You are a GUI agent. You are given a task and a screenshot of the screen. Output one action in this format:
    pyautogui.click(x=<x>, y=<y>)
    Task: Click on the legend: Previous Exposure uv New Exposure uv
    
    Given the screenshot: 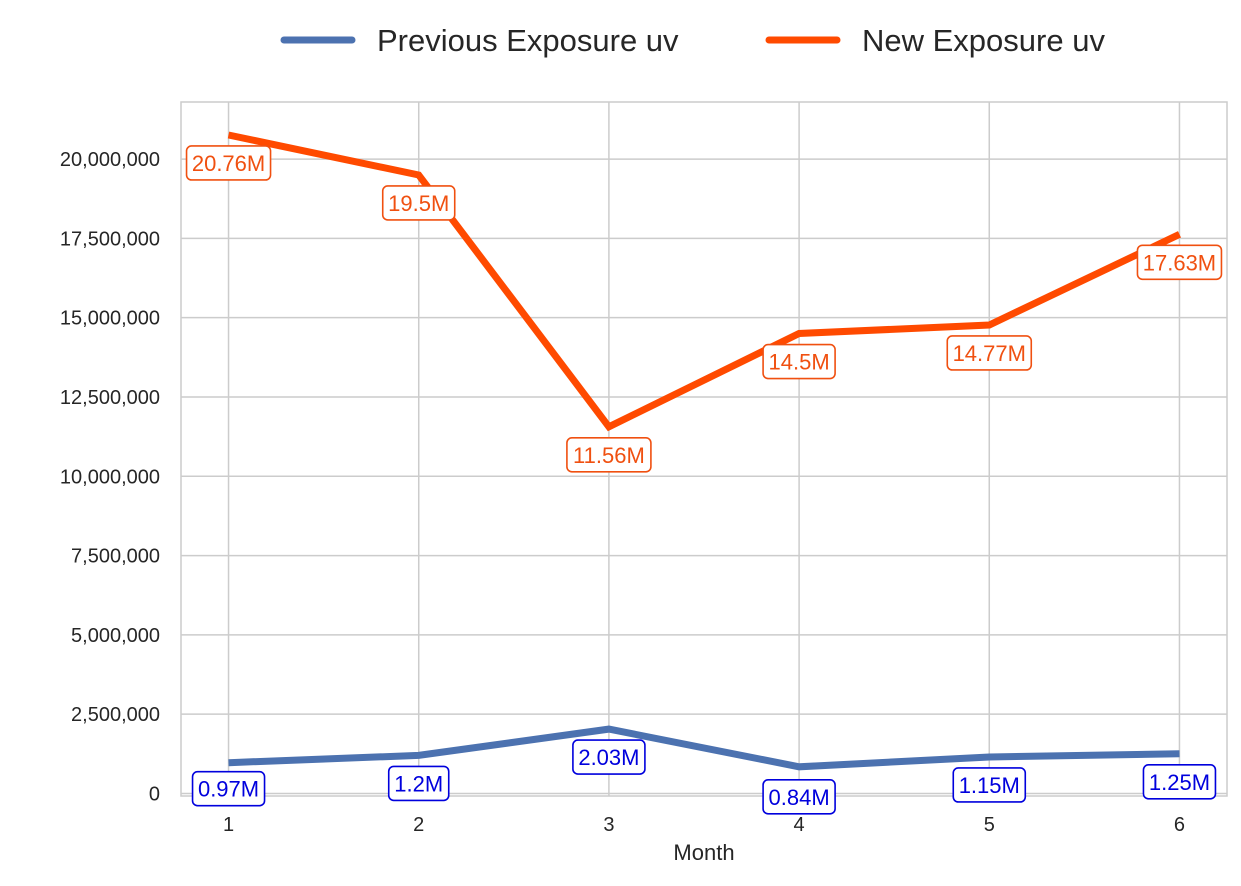 What is the action you would take?
    pyautogui.click(x=692, y=40)
    